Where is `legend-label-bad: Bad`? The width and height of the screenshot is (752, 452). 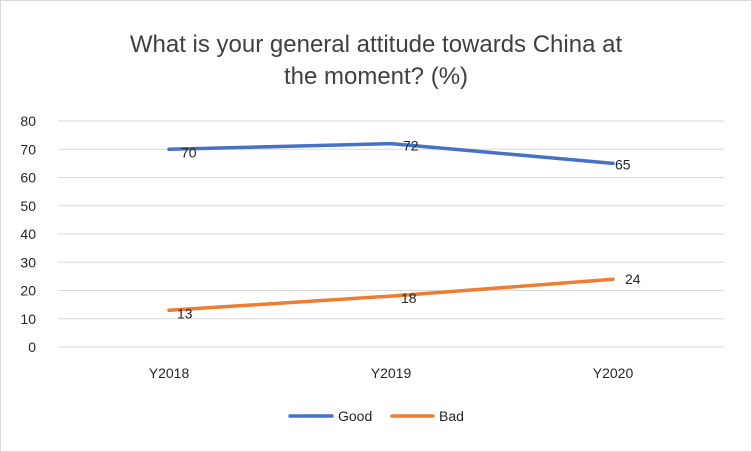 legend-label-bad: Bad is located at coordinates (451, 416).